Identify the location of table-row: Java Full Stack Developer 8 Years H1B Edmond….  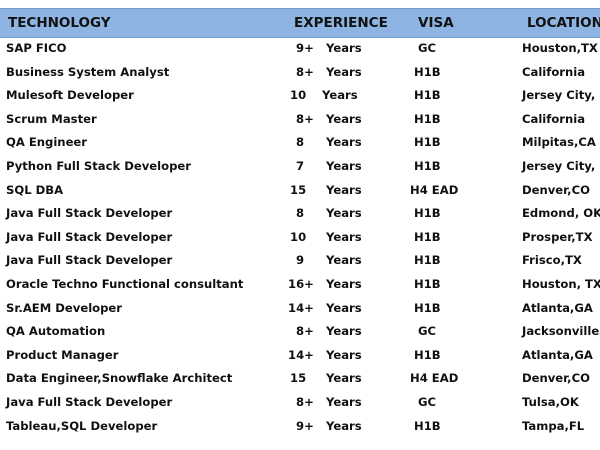
(300, 214).